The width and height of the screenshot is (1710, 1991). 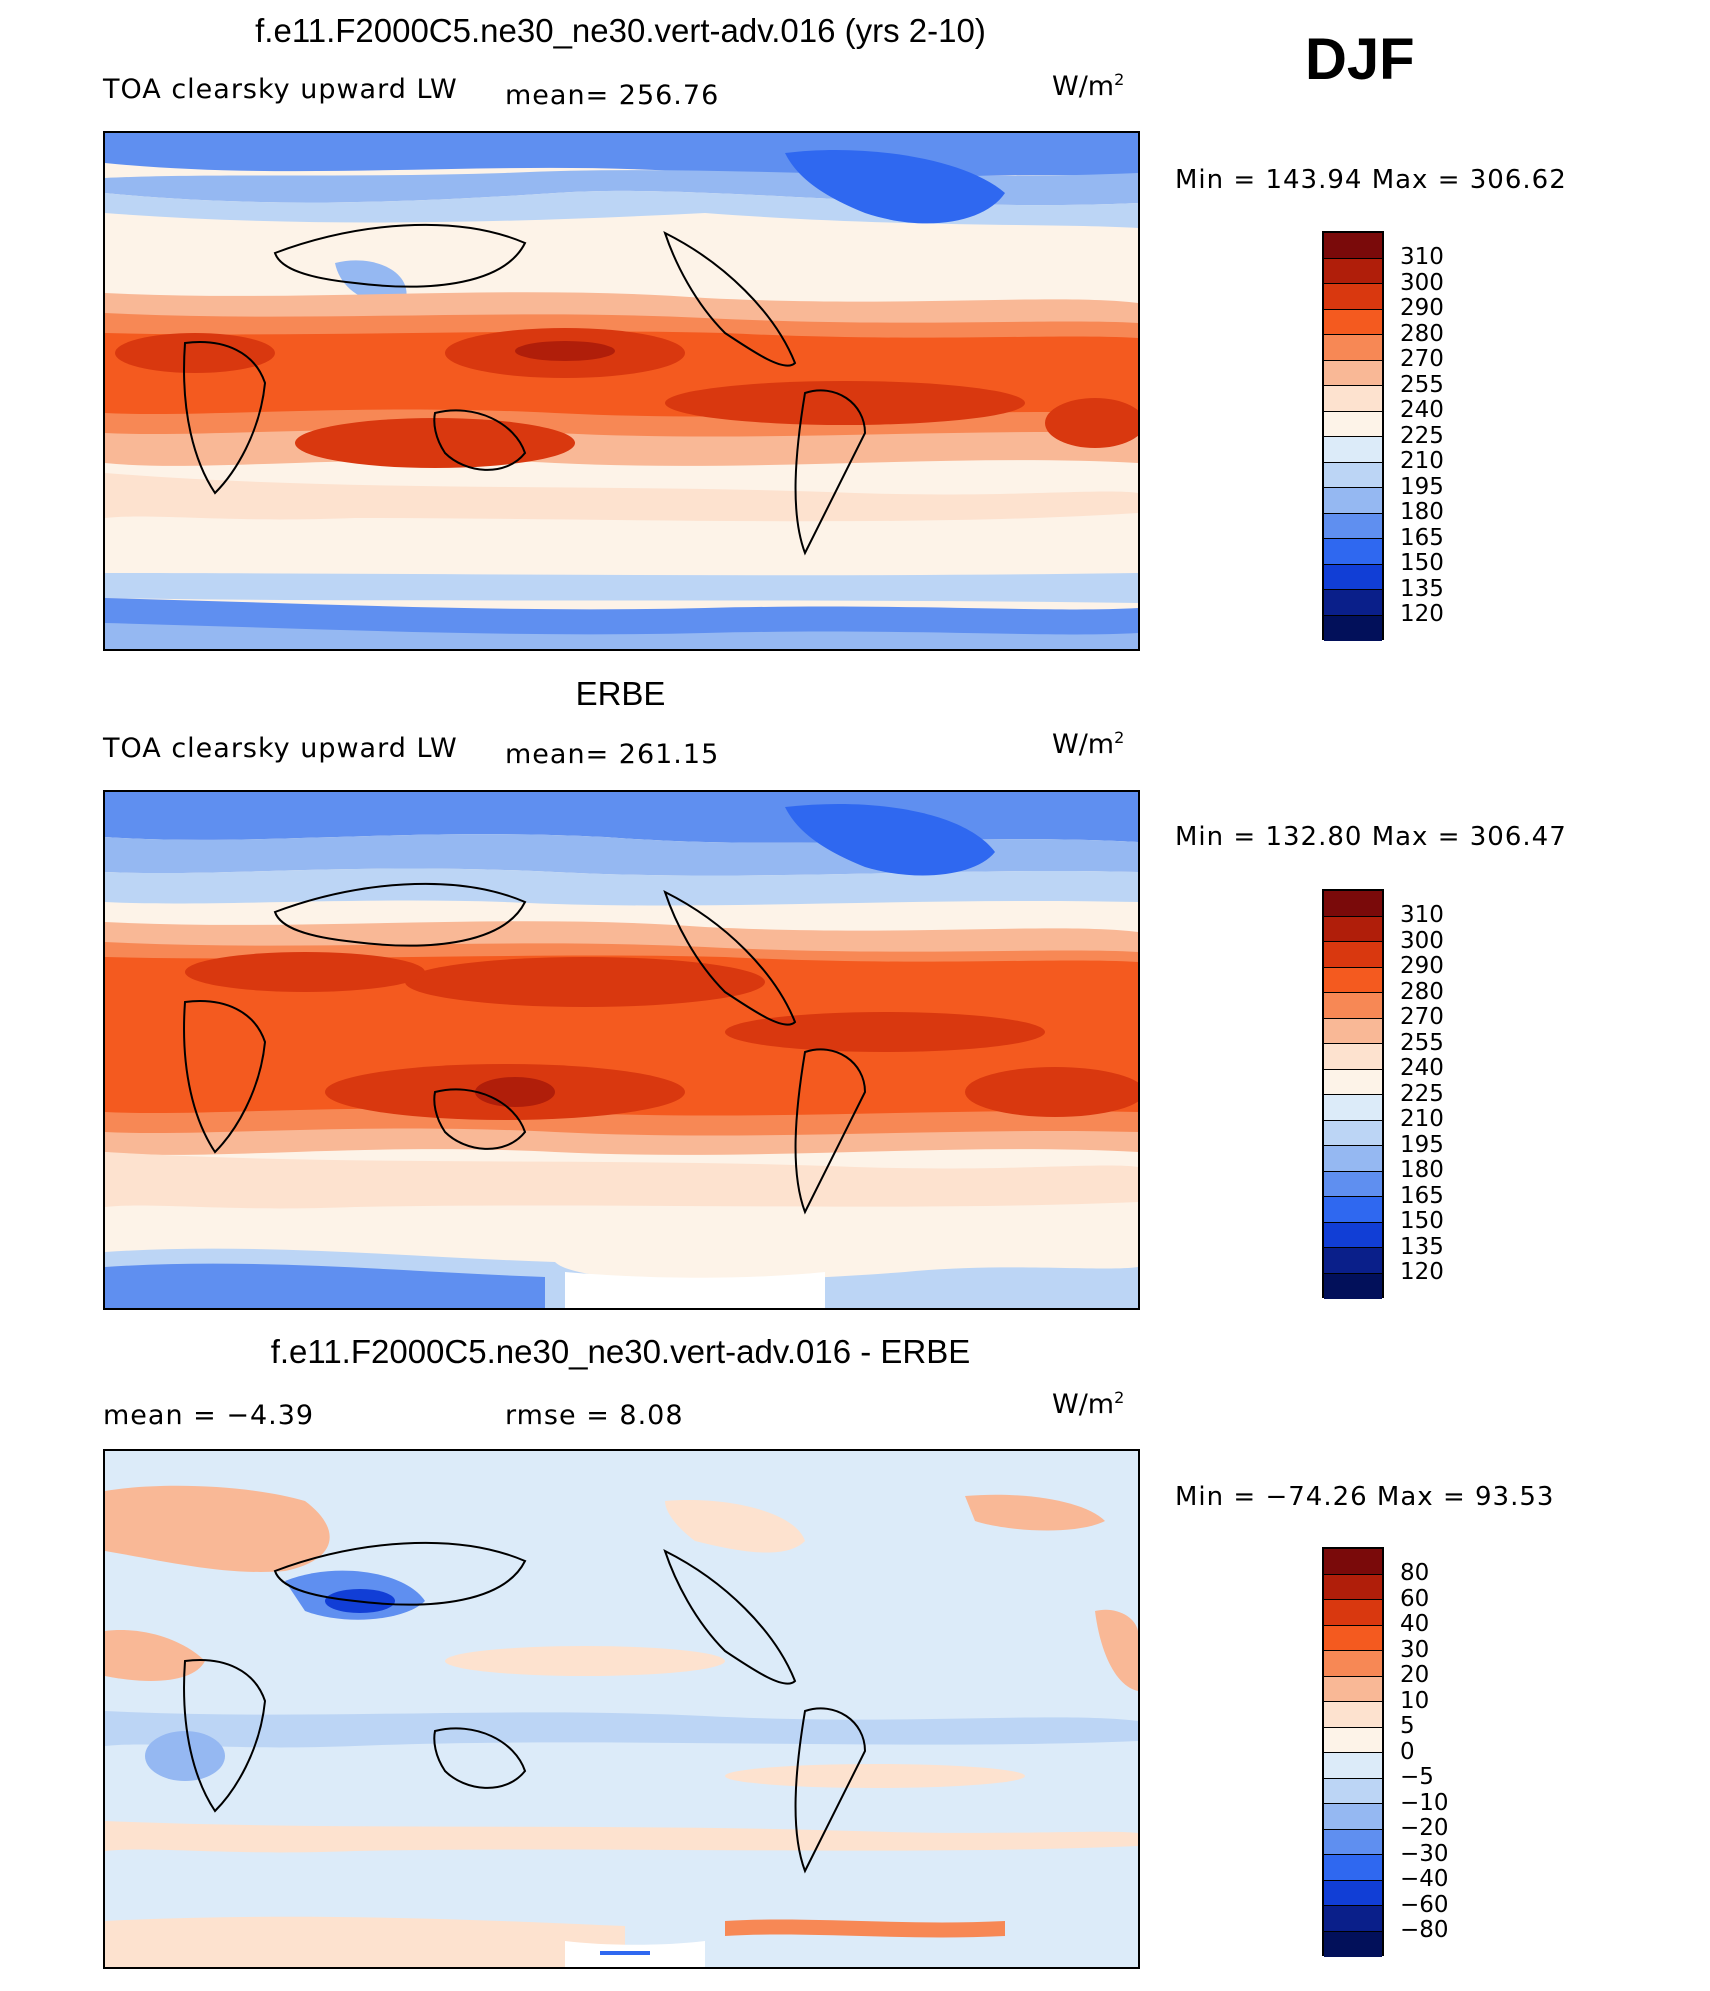 What do you see at coordinates (612, 754) in the screenshot?
I see `panel2-mean: mean= 261.15` at bounding box center [612, 754].